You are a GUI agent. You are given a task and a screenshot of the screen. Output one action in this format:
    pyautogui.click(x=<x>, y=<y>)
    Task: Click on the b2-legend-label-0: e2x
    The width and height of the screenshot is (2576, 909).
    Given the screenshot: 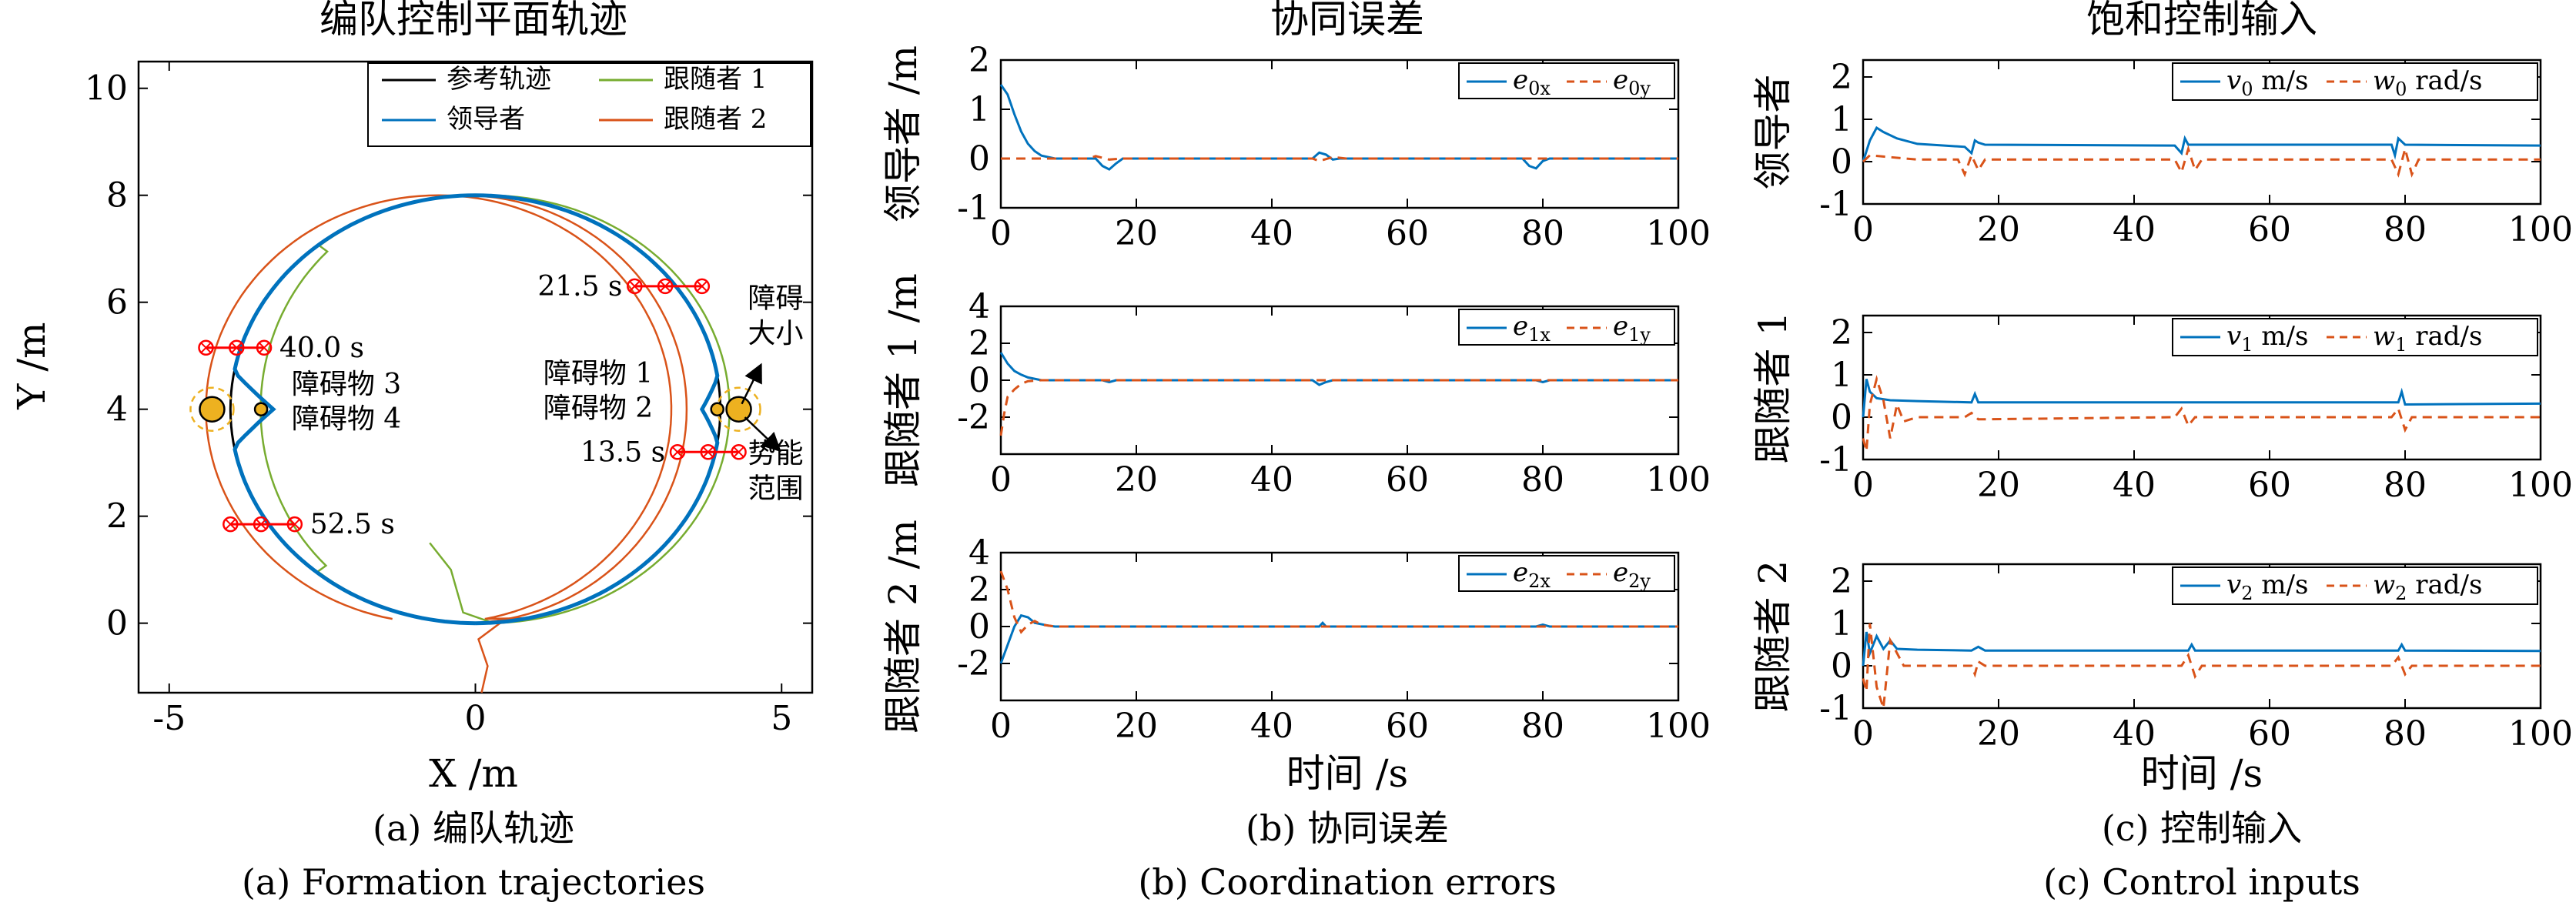 What is the action you would take?
    pyautogui.click(x=1532, y=574)
    